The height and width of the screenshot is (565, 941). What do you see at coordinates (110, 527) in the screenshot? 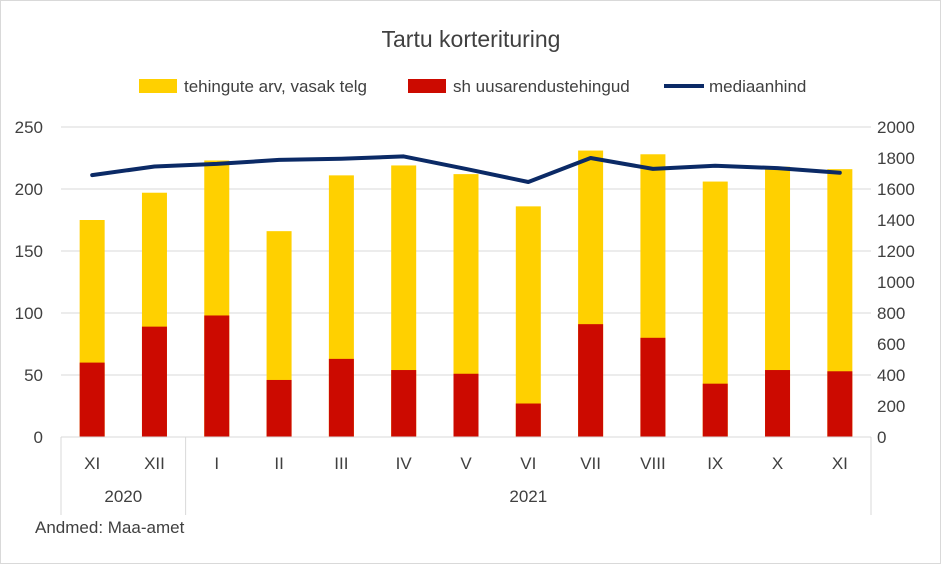
I see `source-note: Andmed: Maa-amet` at bounding box center [110, 527].